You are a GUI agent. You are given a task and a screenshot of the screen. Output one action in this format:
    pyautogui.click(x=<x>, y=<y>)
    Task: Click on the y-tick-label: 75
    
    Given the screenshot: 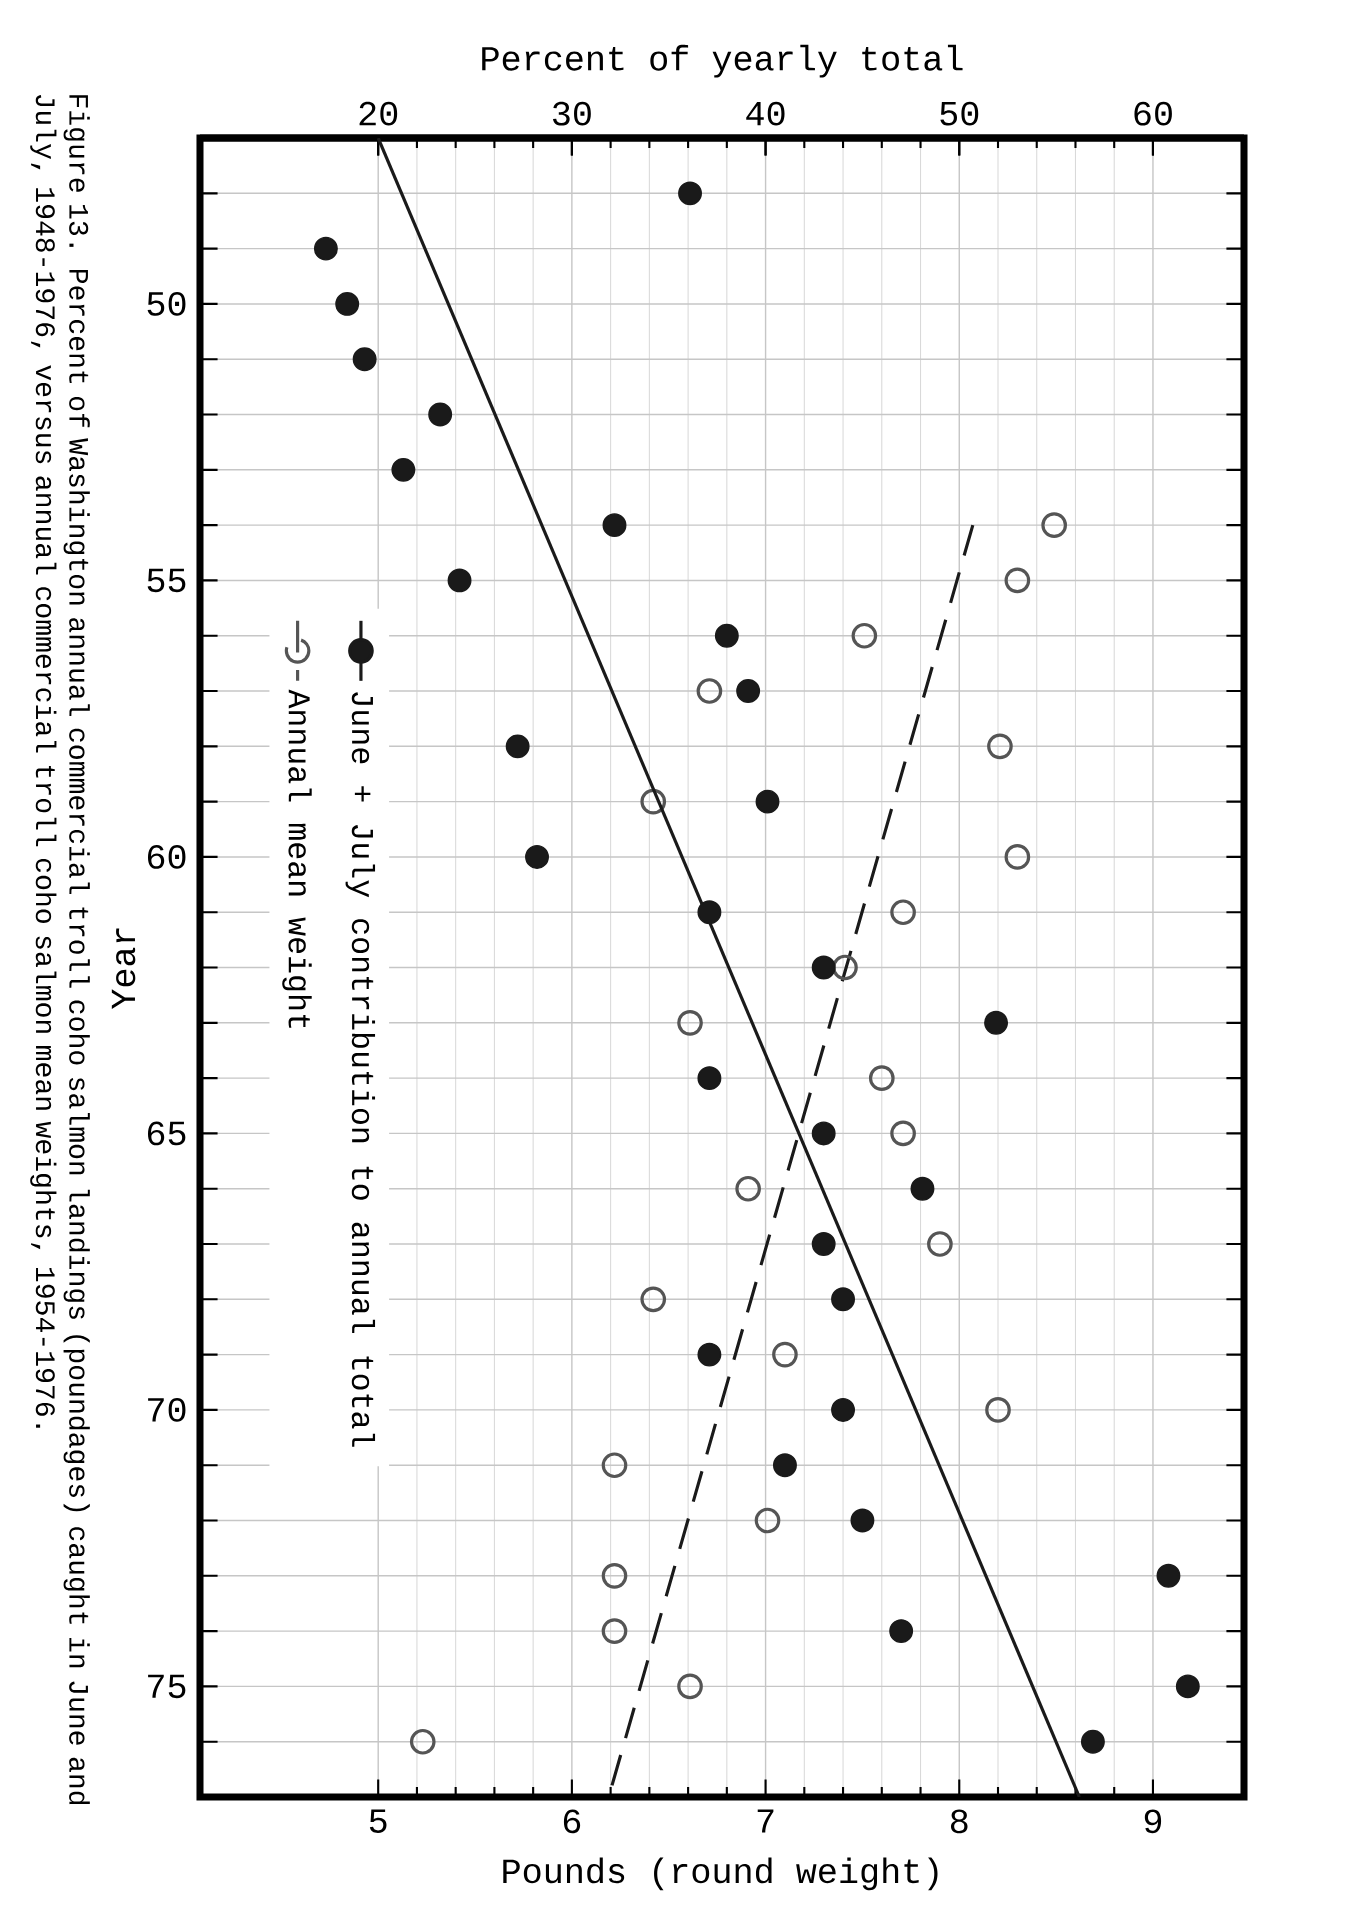 What is the action you would take?
    pyautogui.click(x=167, y=1686)
    